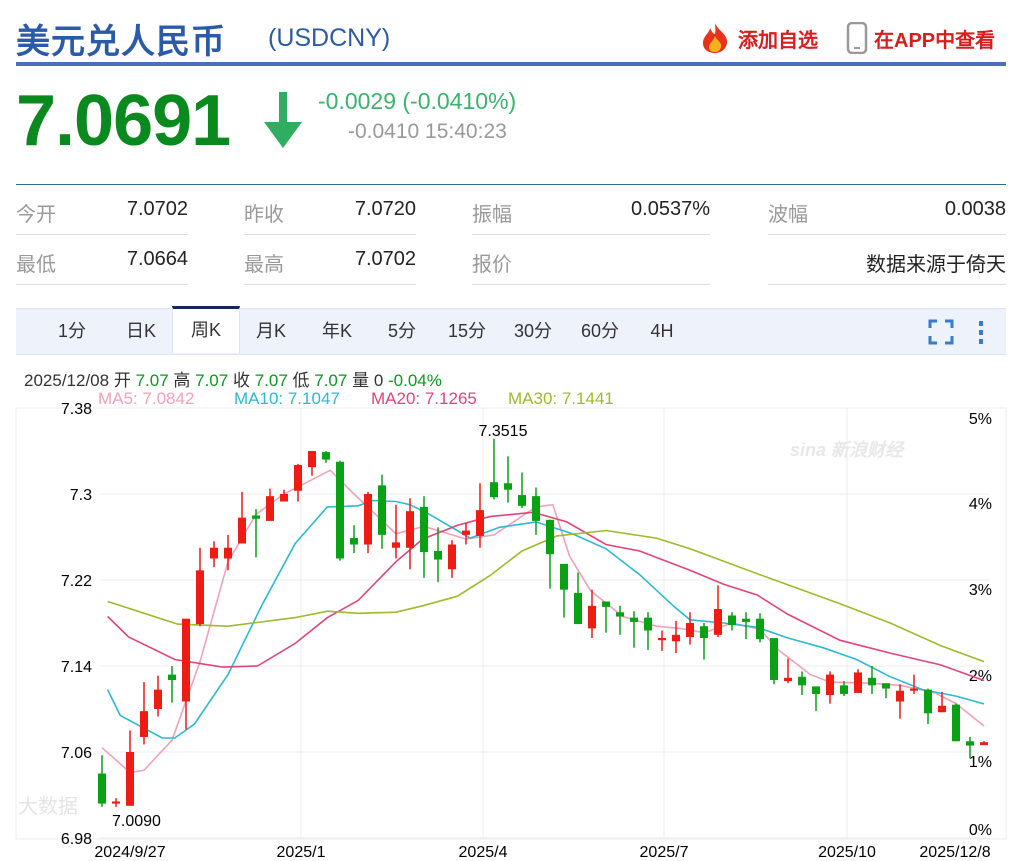 The width and height of the screenshot is (1032, 861). Describe the element at coordinates (206, 329) in the screenshot. I see `tab-周K: 周K` at that location.